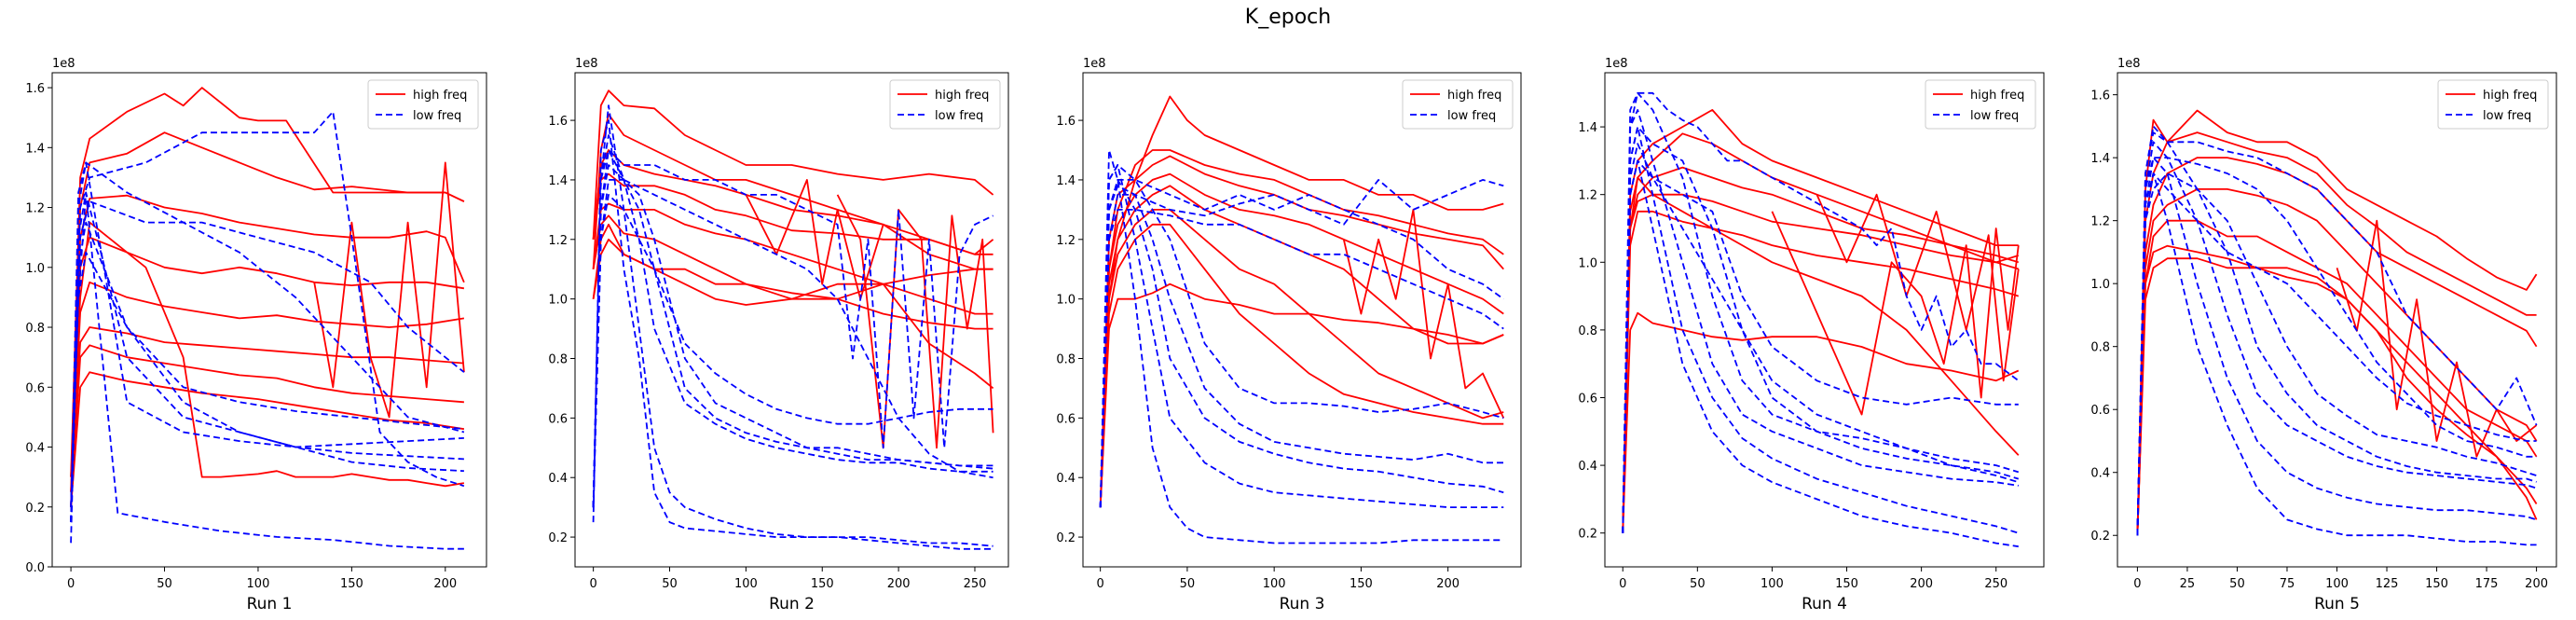 The height and width of the screenshot is (620, 2576). I want to click on x-axis-label: Run 3, so click(1302, 604).